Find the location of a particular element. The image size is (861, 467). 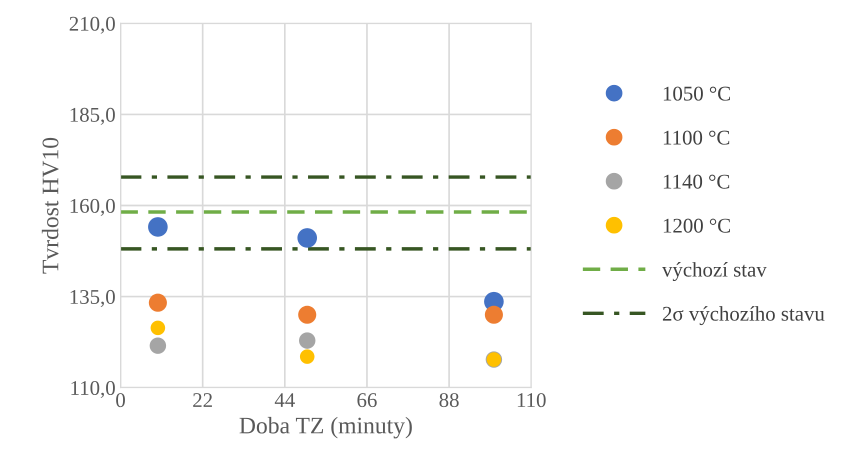

legend-label: výchozí stav is located at coordinates (714, 272).